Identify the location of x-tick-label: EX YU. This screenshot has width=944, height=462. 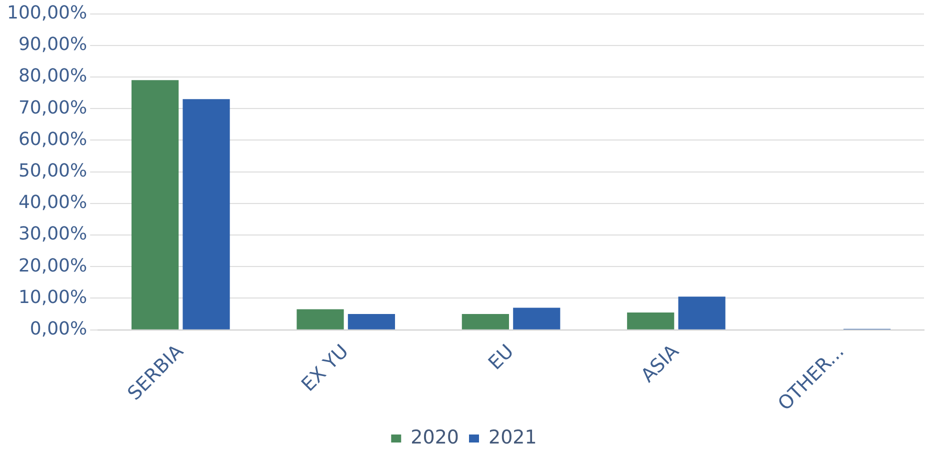
(325, 368).